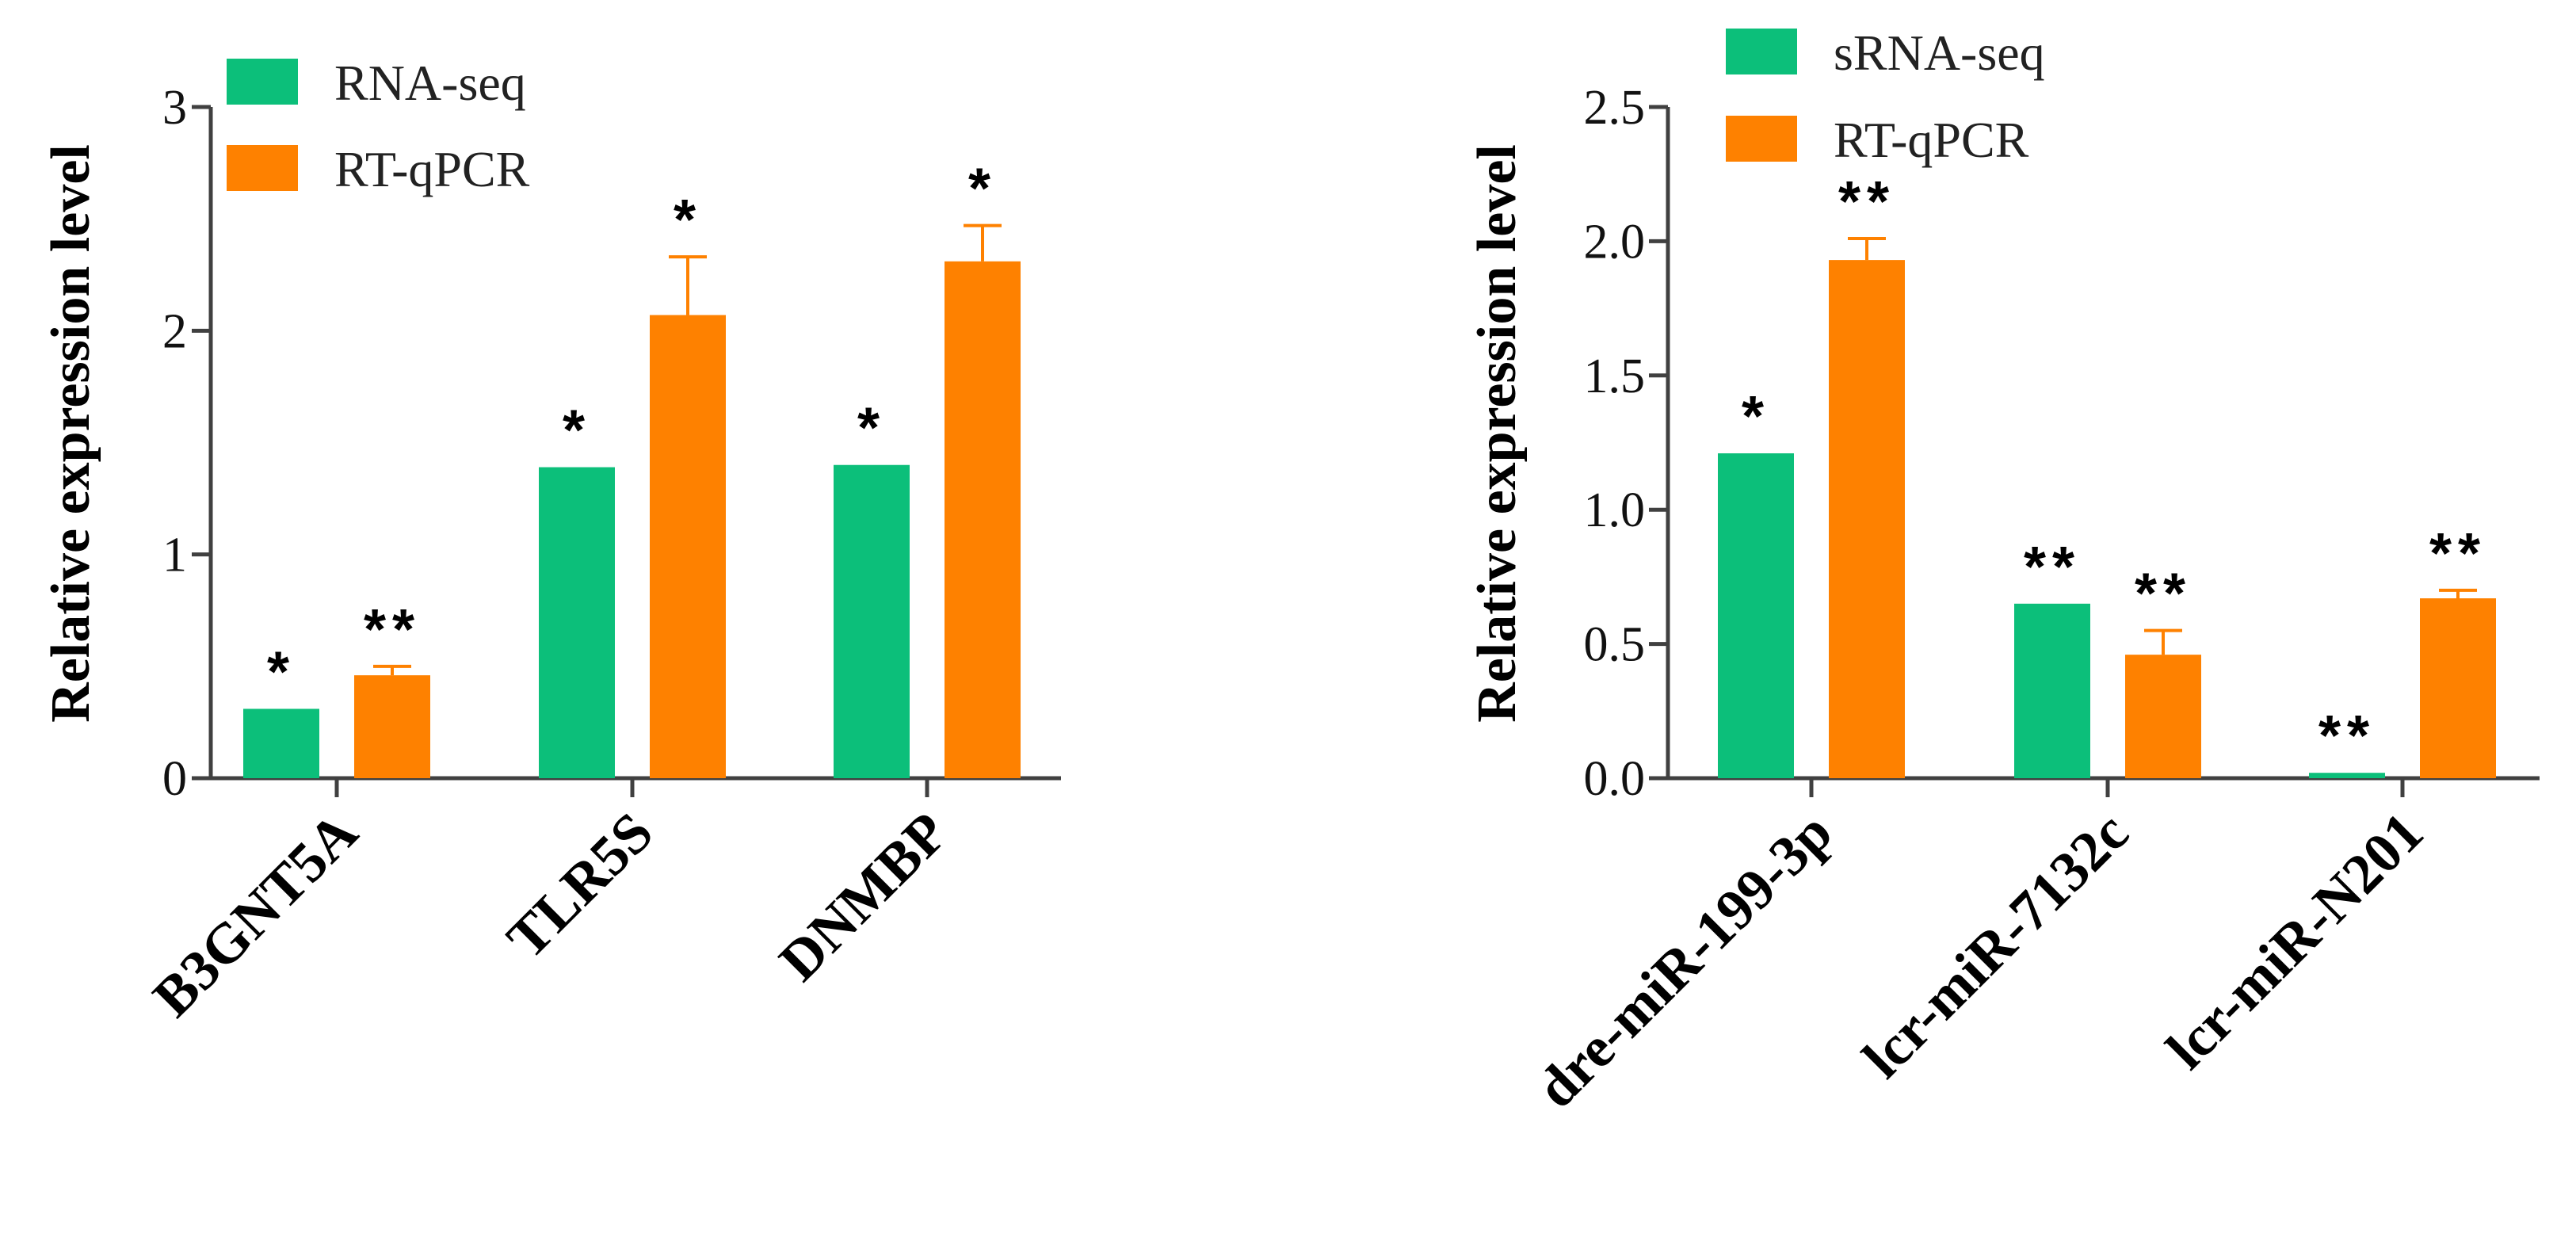 Image resolution: width=2576 pixels, height=1241 pixels. Describe the element at coordinates (430, 83) in the screenshot. I see `legend-label-rnaseq: RNA-seq` at that location.